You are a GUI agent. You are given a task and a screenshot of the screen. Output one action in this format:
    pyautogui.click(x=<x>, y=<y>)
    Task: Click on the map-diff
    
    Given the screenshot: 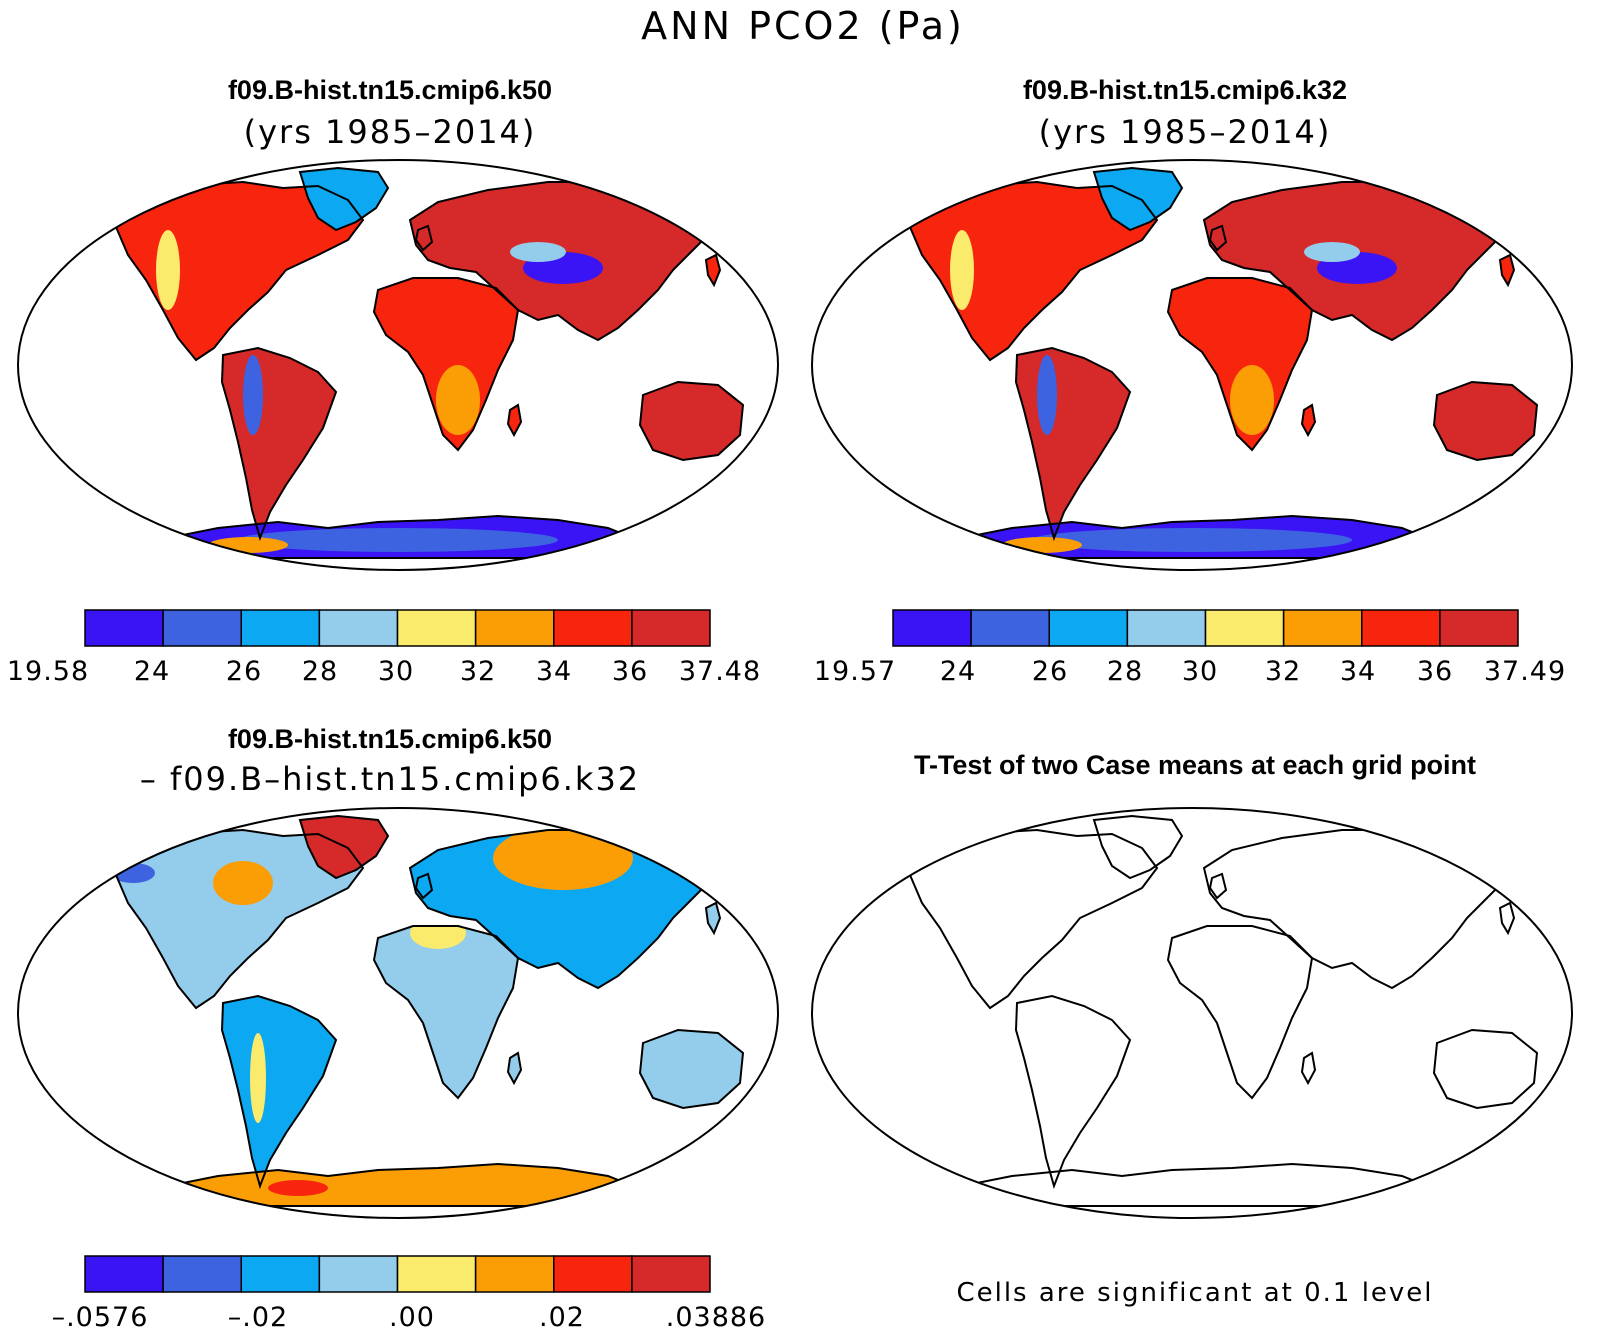 What is the action you would take?
    pyautogui.click(x=398, y=1013)
    